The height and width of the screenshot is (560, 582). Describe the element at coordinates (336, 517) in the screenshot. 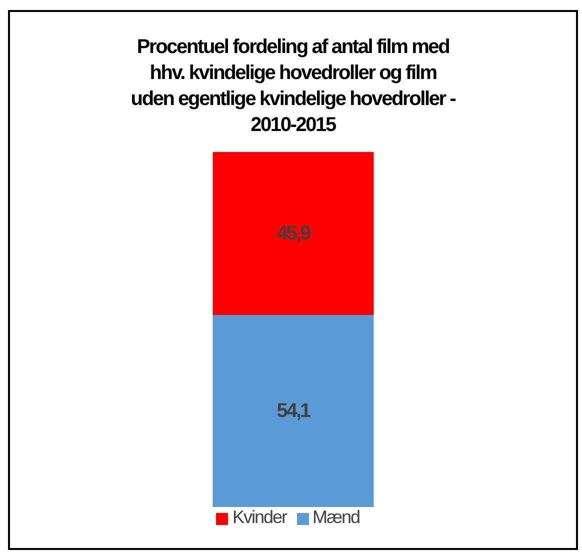

I see `legend-label: Mænd` at that location.